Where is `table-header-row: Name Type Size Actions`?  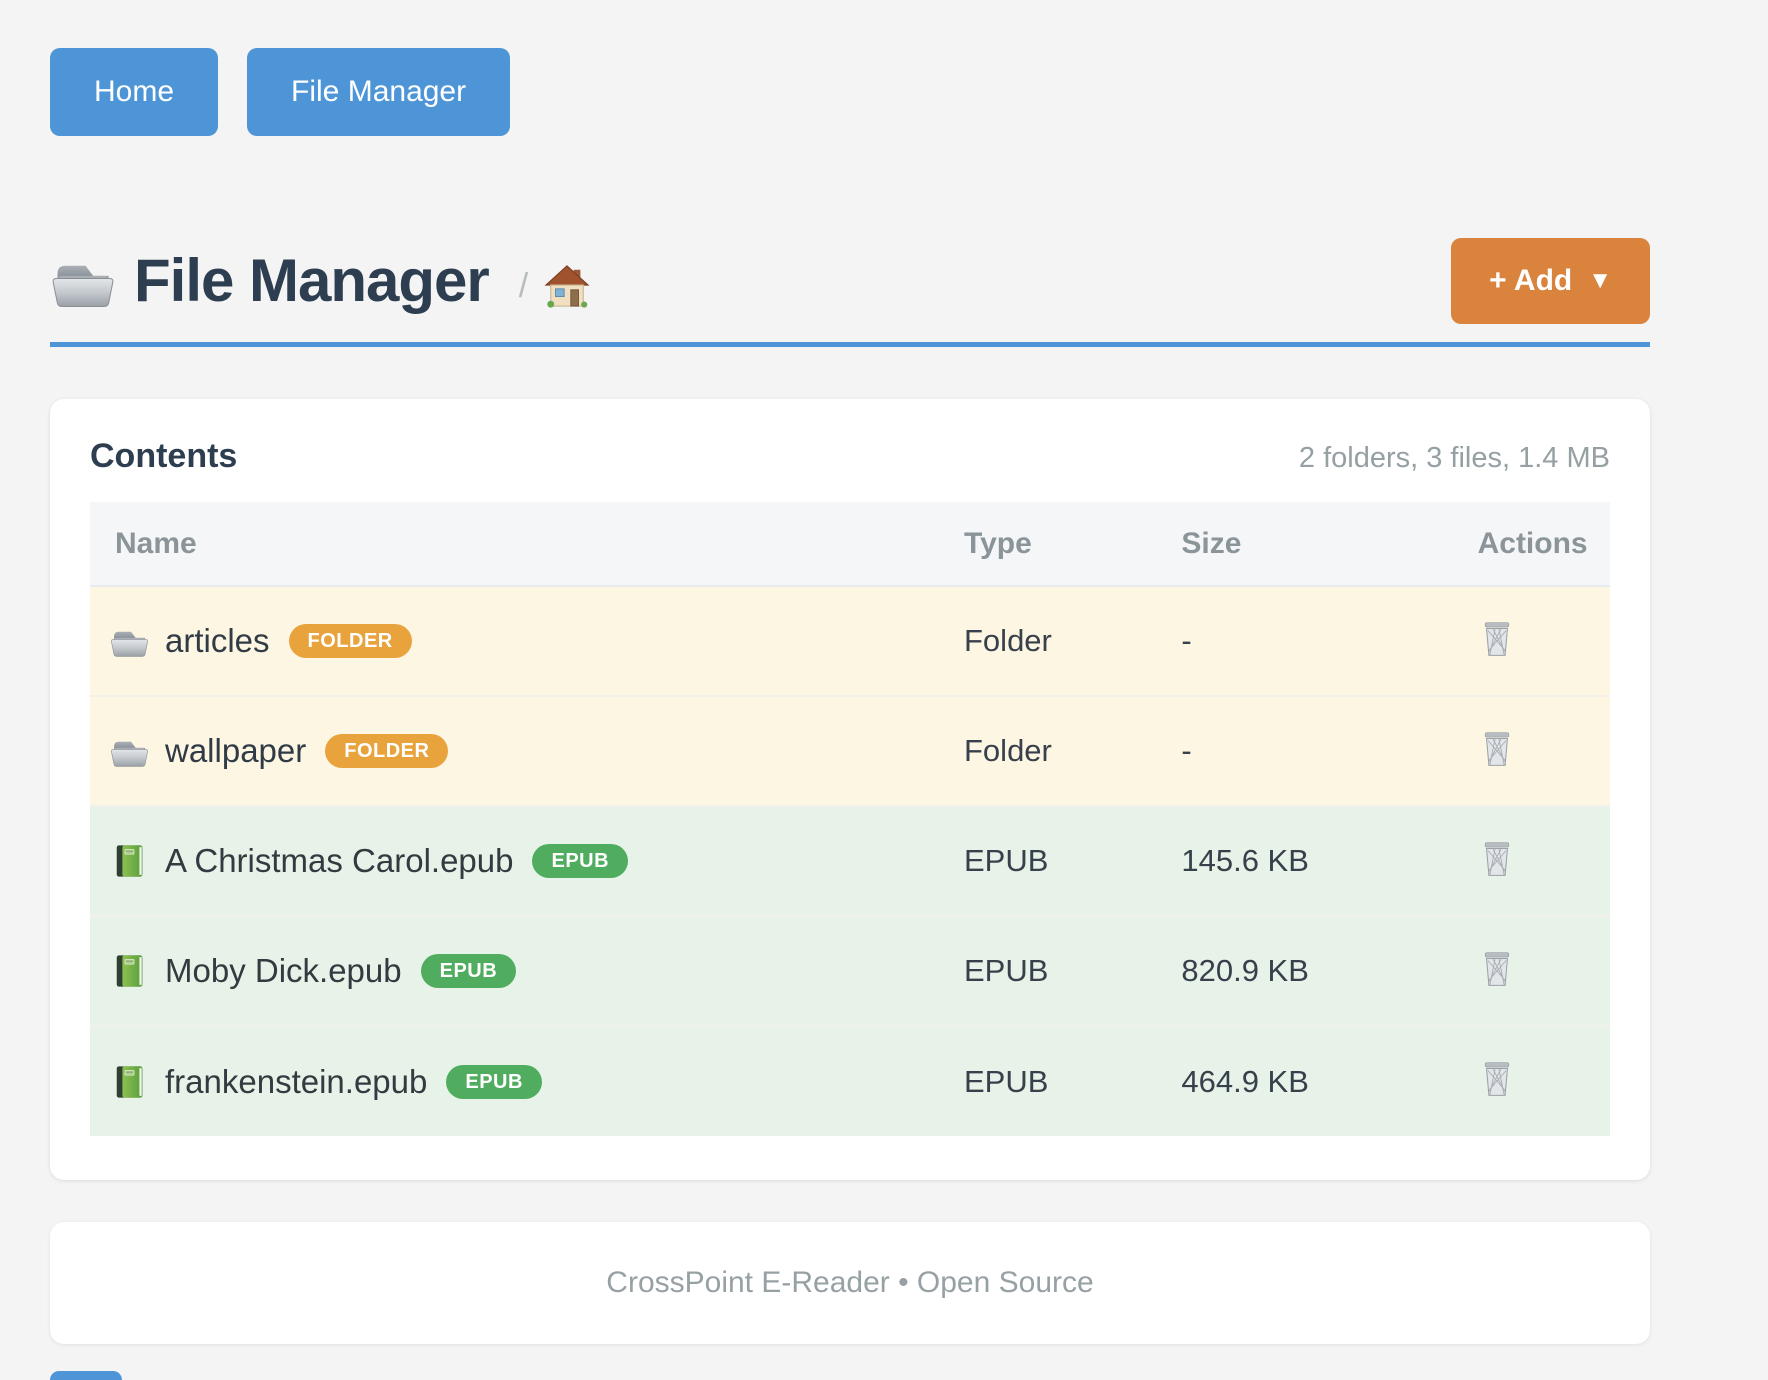
table-header-row: Name Type Size Actions is located at coordinates (850, 544).